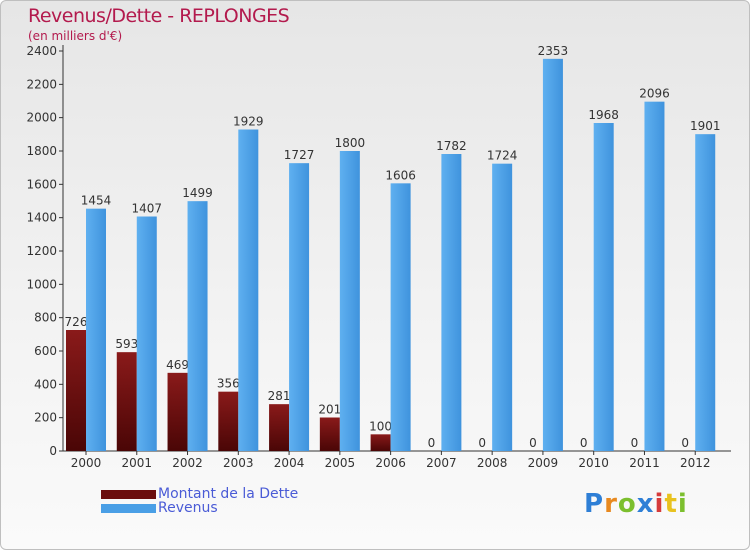 This screenshot has height=550, width=750. What do you see at coordinates (96, 201) in the screenshot?
I see `data-label-revenus: 1454` at bounding box center [96, 201].